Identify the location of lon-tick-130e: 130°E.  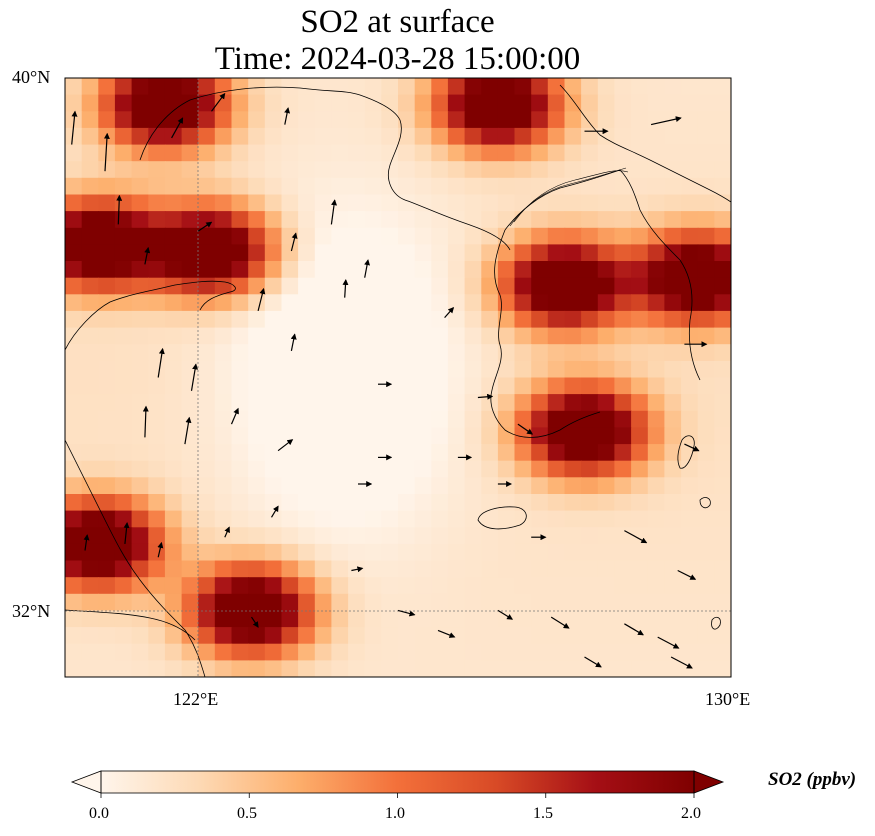
(728, 699).